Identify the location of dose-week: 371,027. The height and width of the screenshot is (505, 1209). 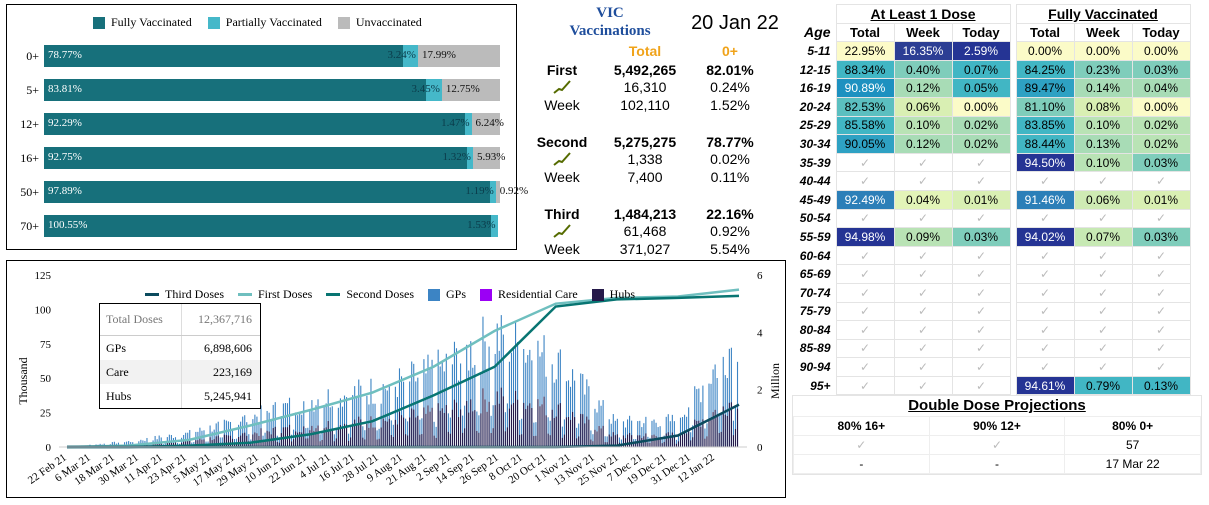
(645, 249).